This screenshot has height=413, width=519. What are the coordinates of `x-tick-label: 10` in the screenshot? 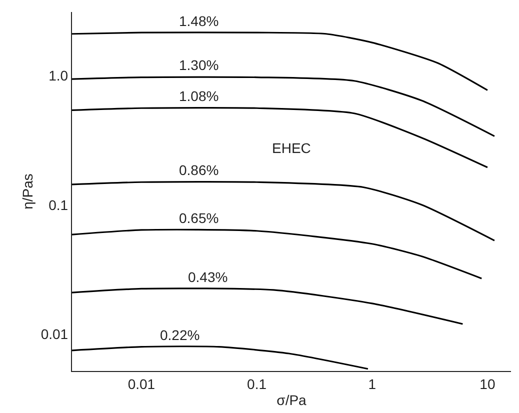 It's located at (488, 384).